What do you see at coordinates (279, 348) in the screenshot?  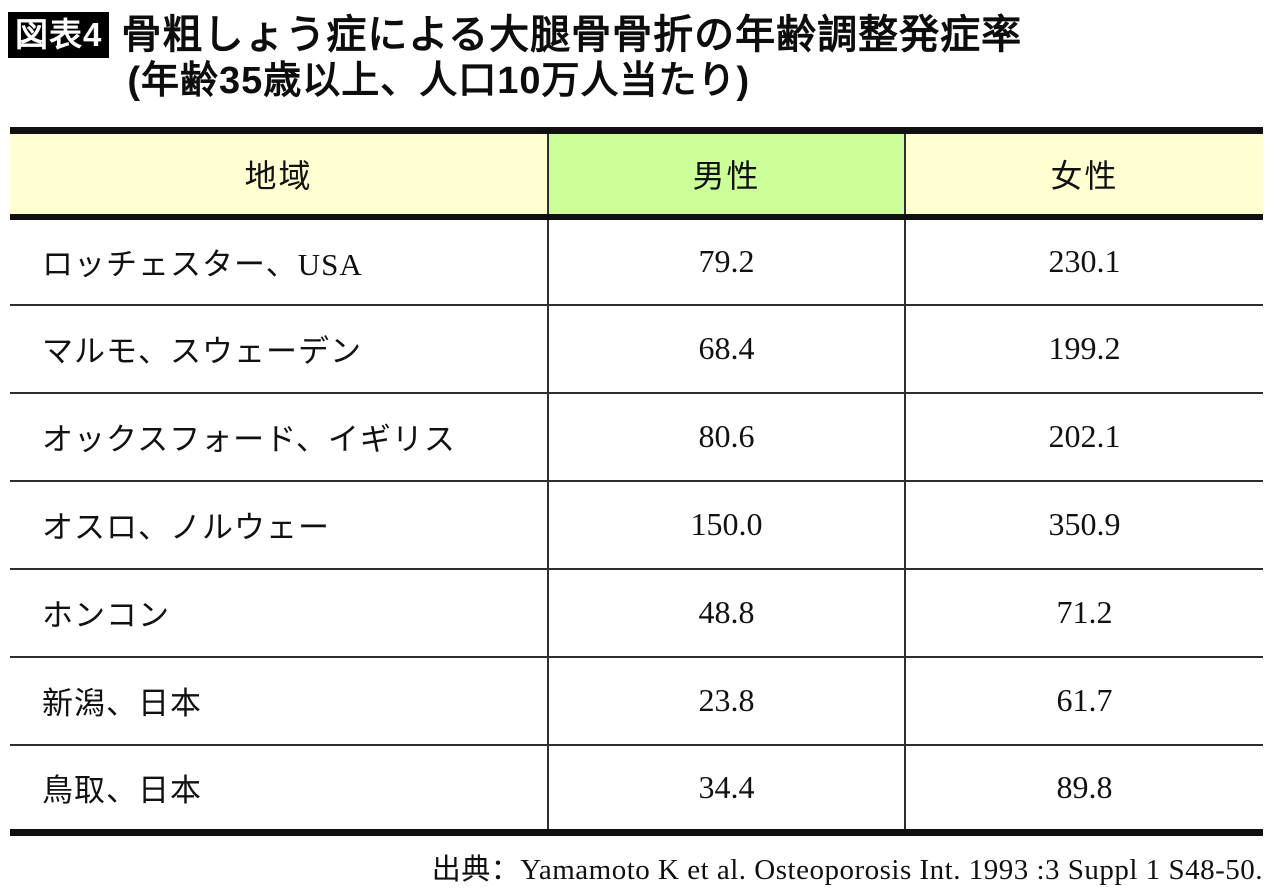 I see `region-cell: マルモ、スウェーデン` at bounding box center [279, 348].